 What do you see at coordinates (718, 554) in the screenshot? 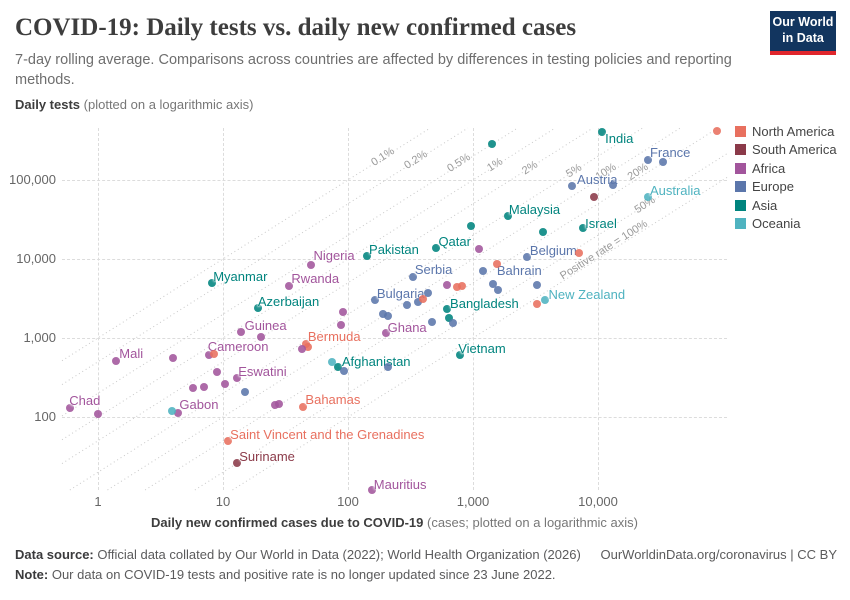
I see `owid-link: OurWorldinData.org/coronavirus | CC BY` at bounding box center [718, 554].